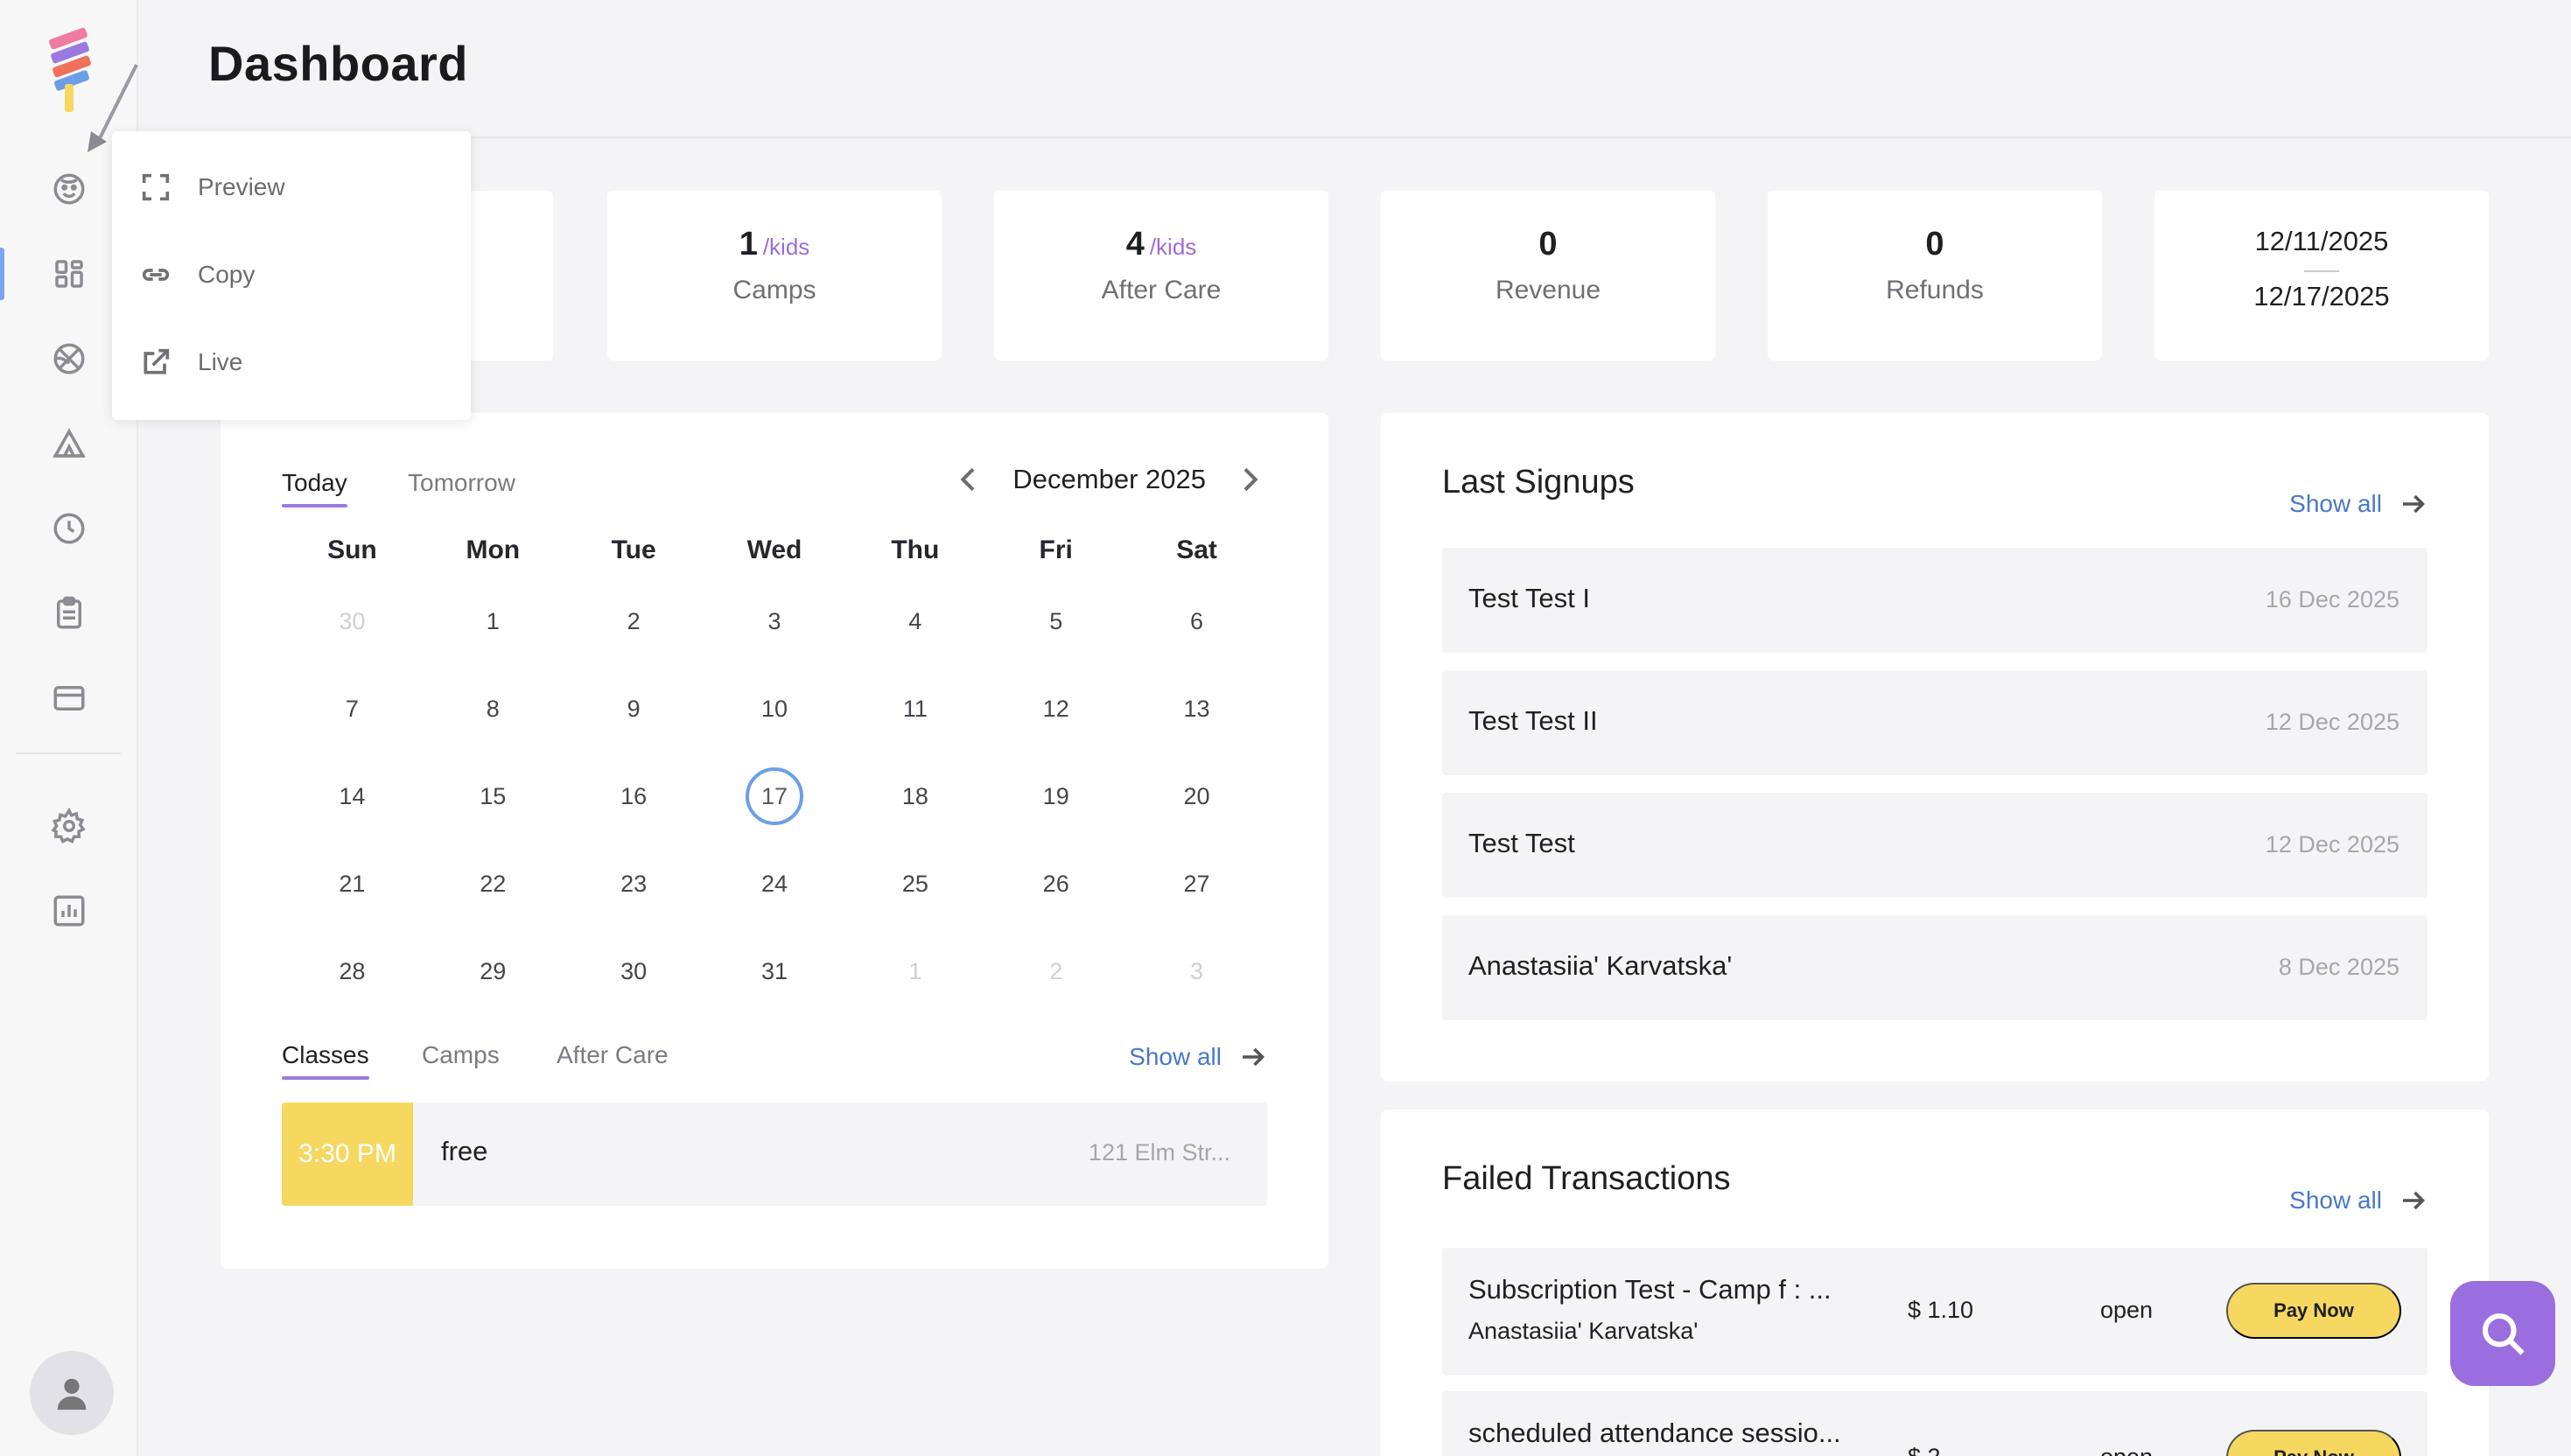  What do you see at coordinates (1249, 479) in the screenshot?
I see `chevron-right-icon` at bounding box center [1249, 479].